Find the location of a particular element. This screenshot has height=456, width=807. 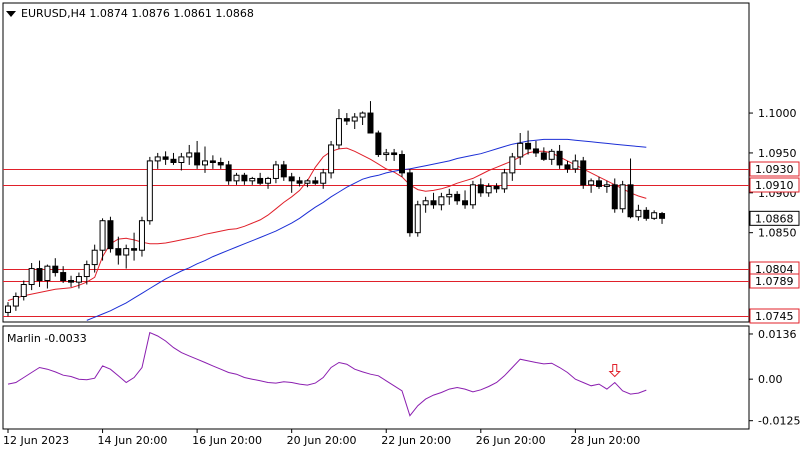

level-label: 1.0789 is located at coordinates (774, 281).